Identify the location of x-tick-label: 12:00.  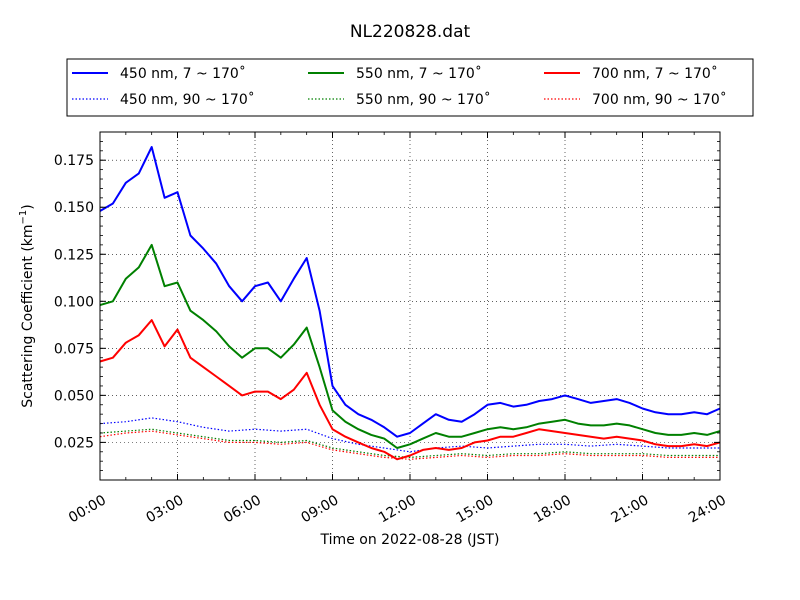
(397, 509).